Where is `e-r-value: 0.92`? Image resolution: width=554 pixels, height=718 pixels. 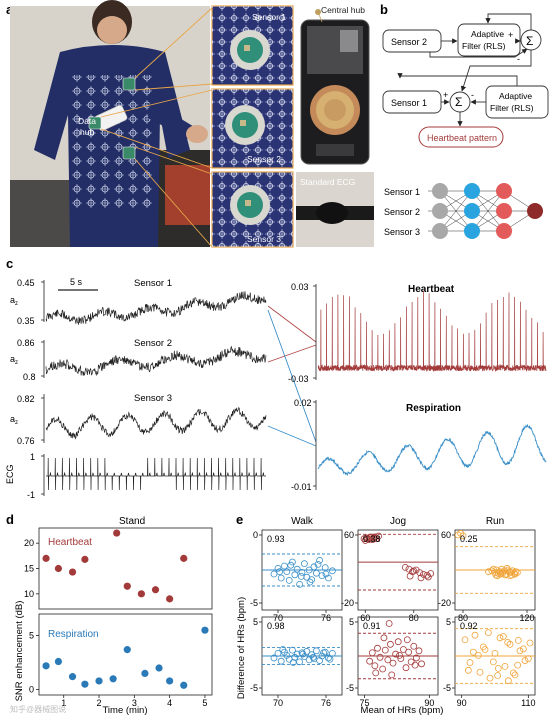
e-r-value: 0.92 is located at coordinates (469, 626).